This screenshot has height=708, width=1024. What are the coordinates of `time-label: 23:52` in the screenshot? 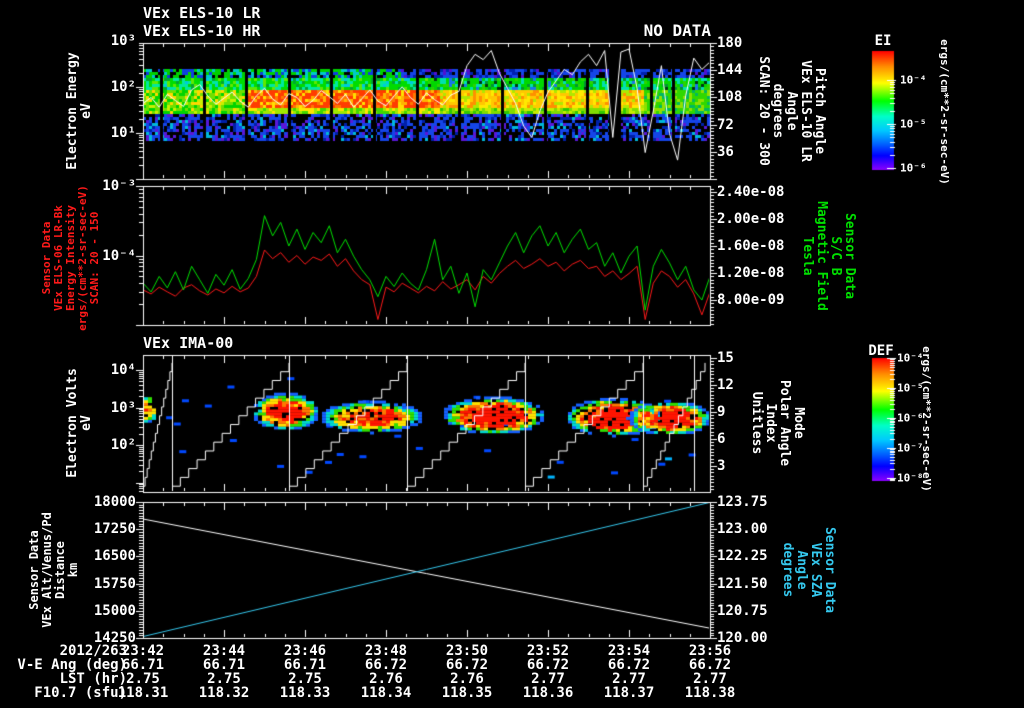 It's located at (548, 651).